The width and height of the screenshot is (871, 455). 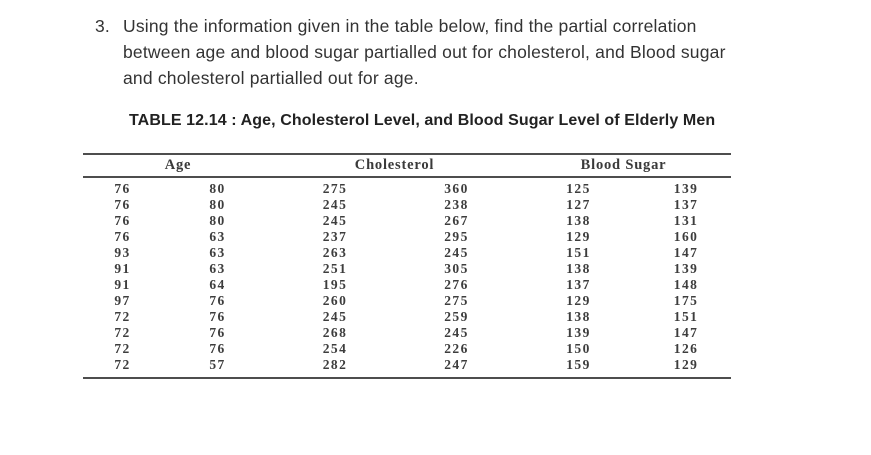 I want to click on table-cell: 159, so click(x=578, y=364).